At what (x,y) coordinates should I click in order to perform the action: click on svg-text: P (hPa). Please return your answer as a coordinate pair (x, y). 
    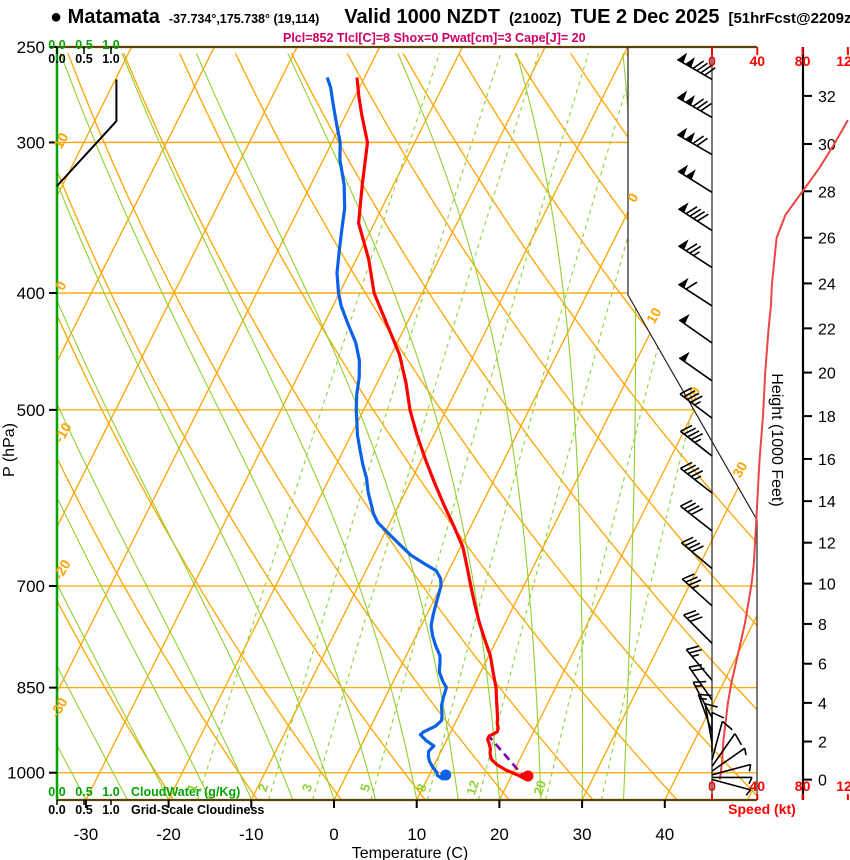
    Looking at the image, I should click on (9, 450).